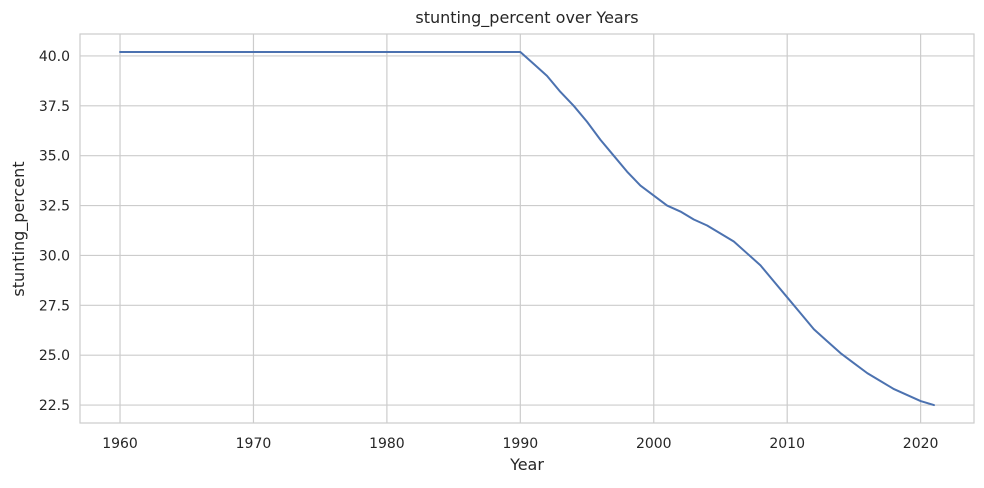 This screenshot has height=488, width=984. Describe the element at coordinates (54, 107) in the screenshot. I see `y-tick-label: 37.5` at that location.